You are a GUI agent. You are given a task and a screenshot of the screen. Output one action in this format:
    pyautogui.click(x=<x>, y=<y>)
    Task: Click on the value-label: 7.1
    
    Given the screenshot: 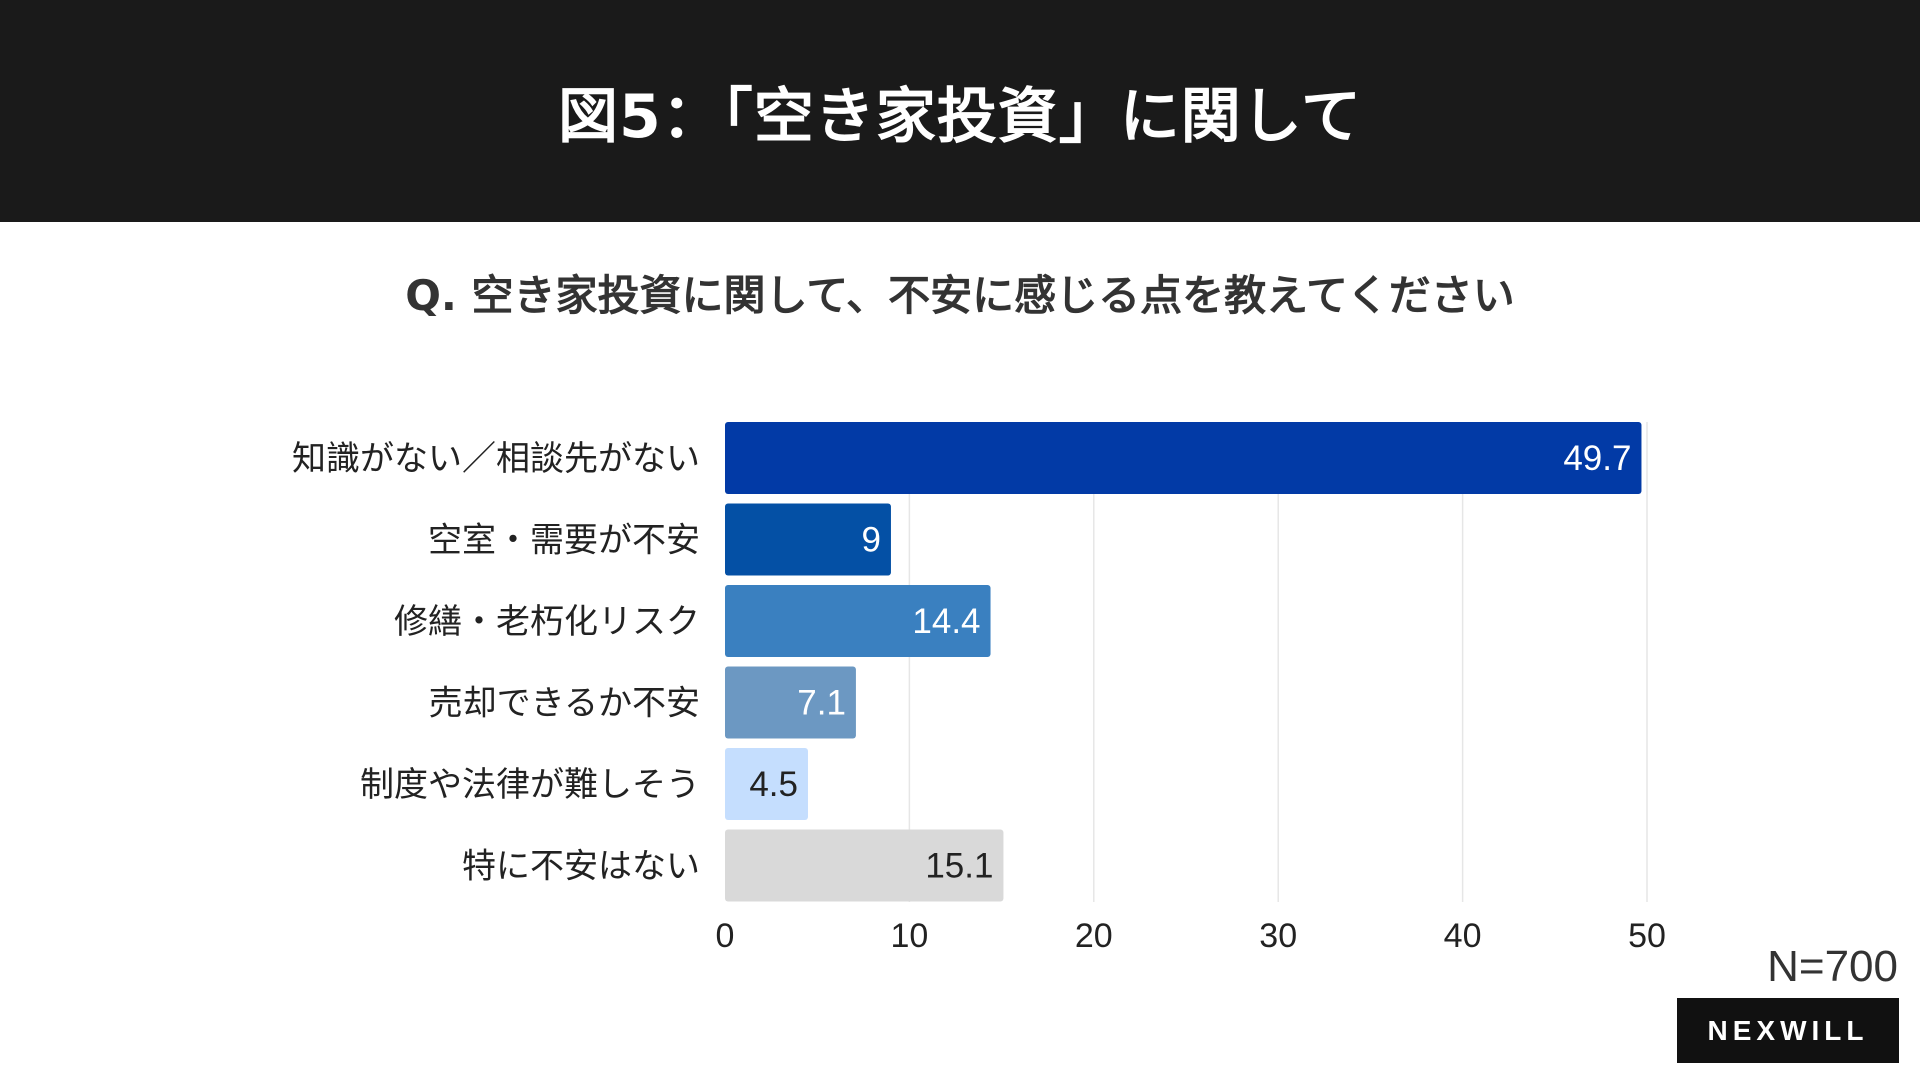 What is the action you would take?
    pyautogui.click(x=821, y=703)
    